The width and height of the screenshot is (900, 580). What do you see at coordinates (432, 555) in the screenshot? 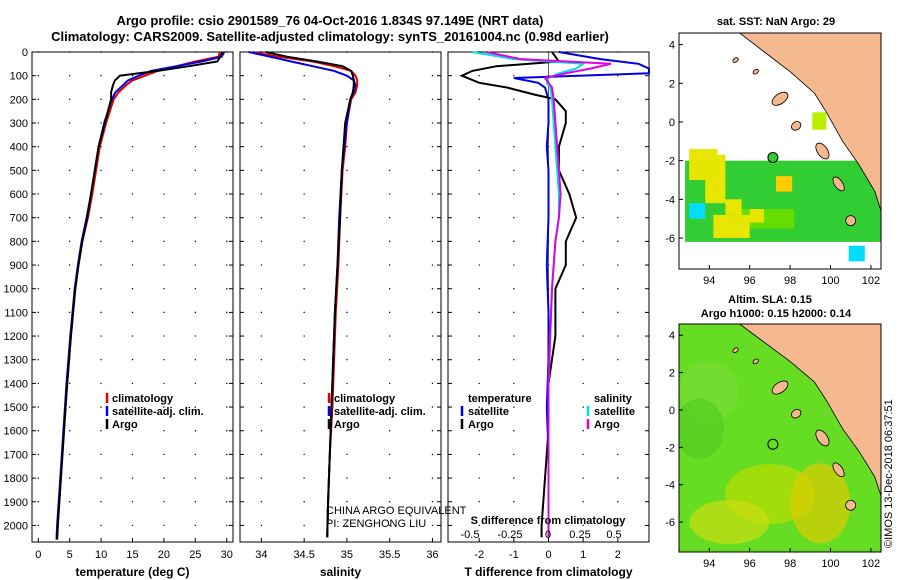
I see `x-tick-label: 36` at bounding box center [432, 555].